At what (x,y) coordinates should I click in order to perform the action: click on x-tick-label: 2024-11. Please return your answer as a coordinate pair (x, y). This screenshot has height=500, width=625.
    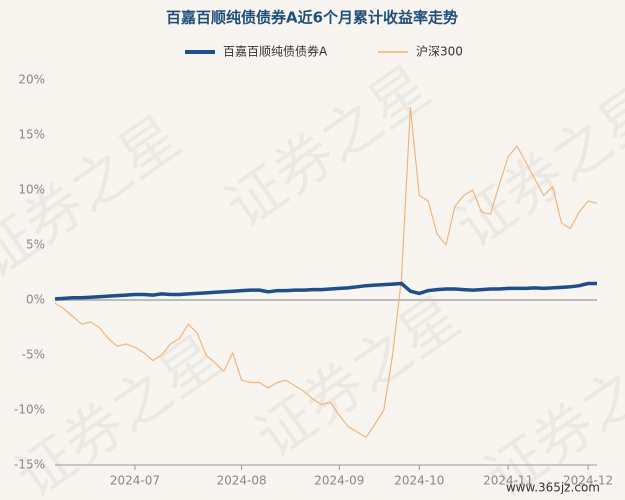
    Looking at the image, I should click on (508, 481).